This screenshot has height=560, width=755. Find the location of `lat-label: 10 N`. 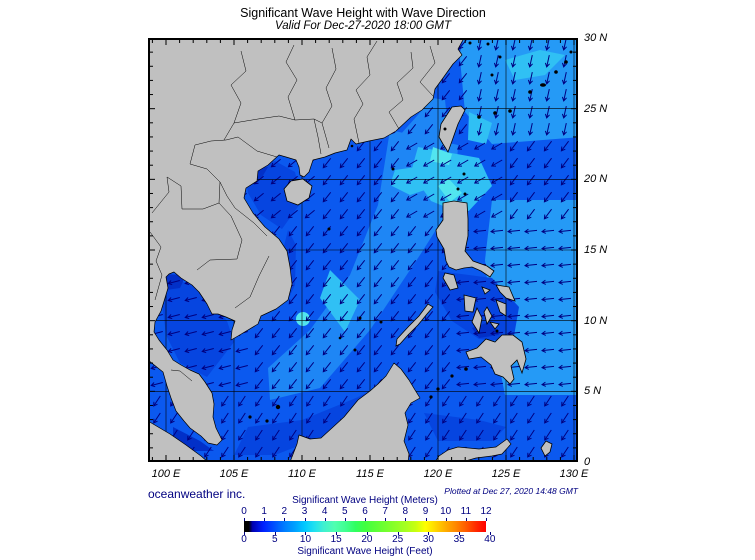

lat-label: 10 N is located at coordinates (596, 320).